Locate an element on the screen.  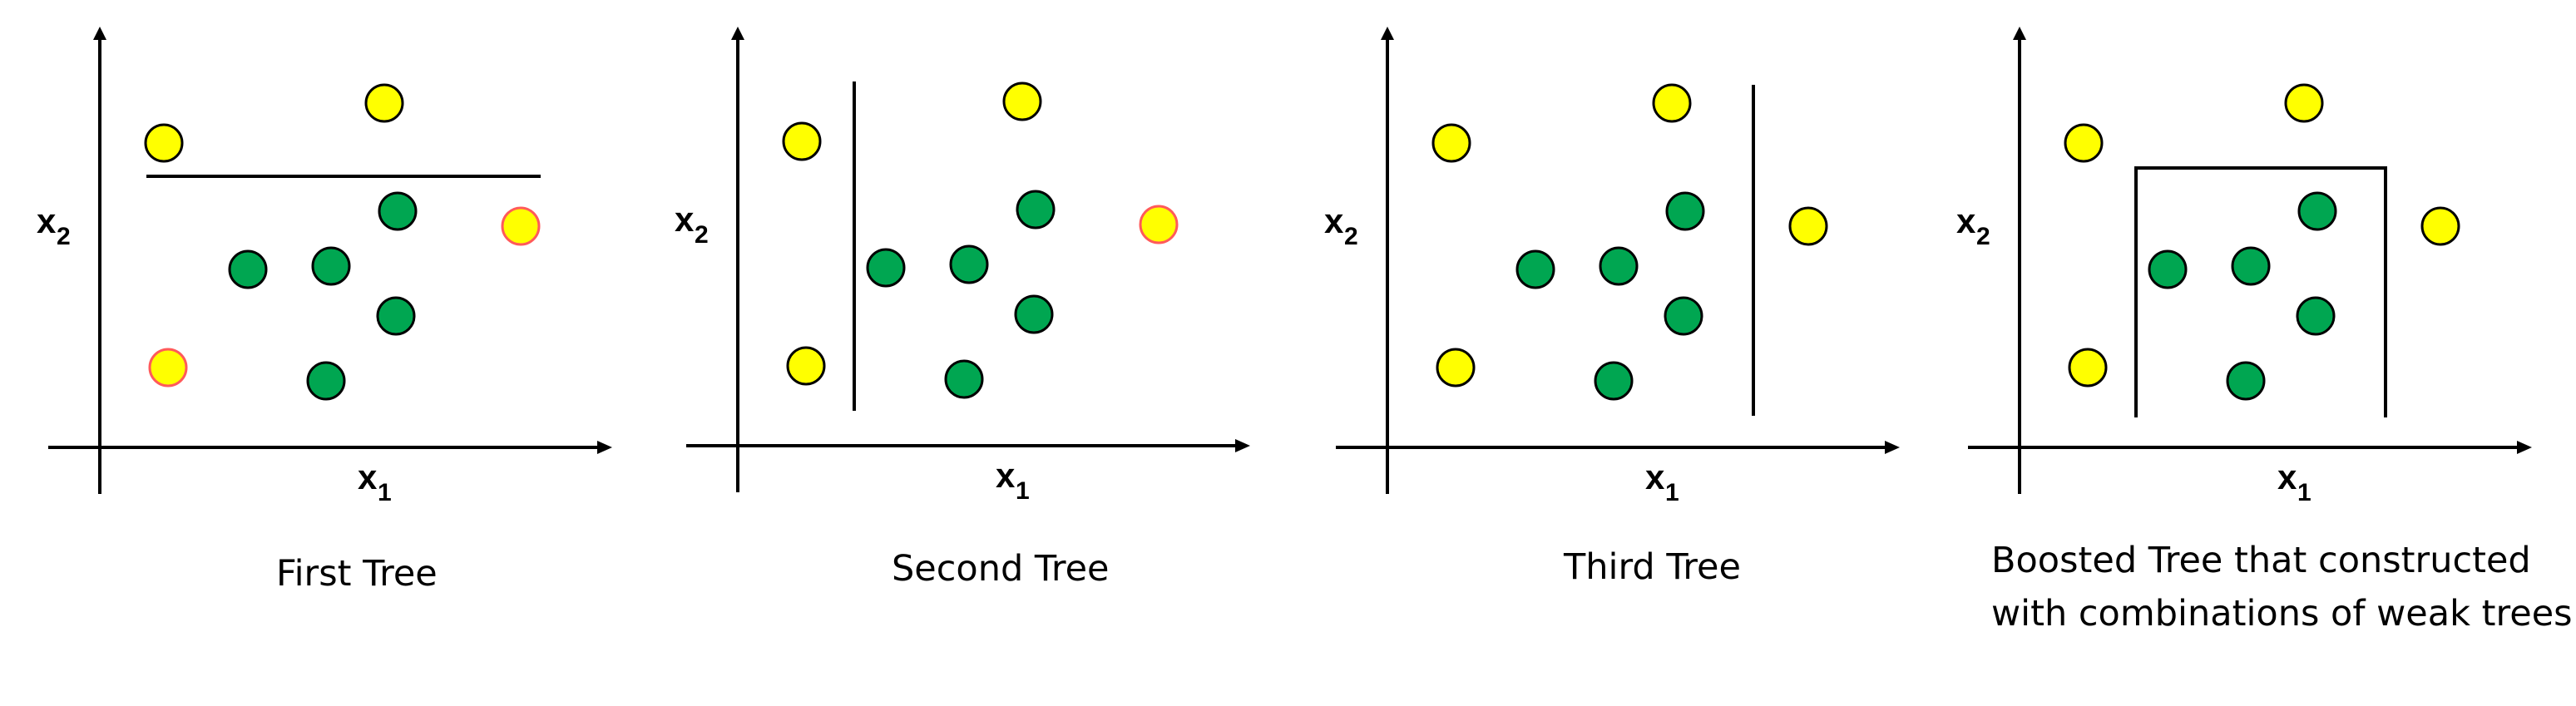
split-boundary-box is located at coordinates (2260, 291).